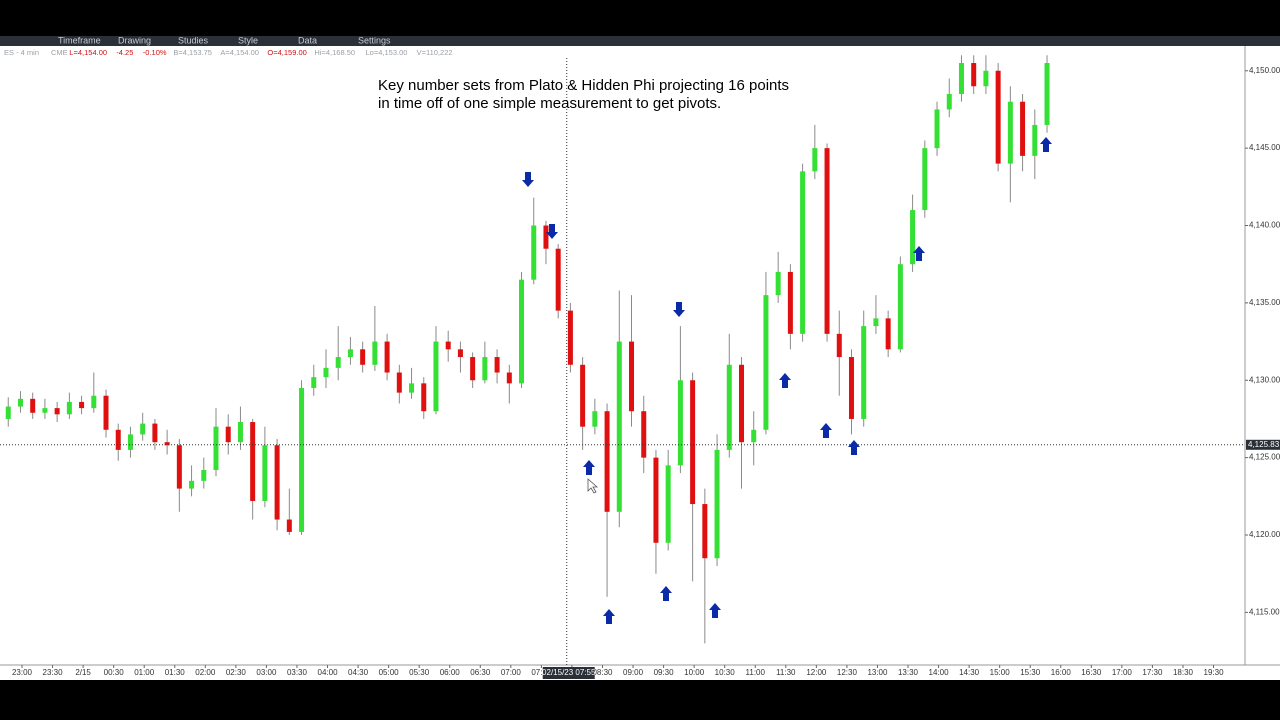 This screenshot has width=1280, height=720. Describe the element at coordinates (593, 486) in the screenshot. I see `mouse-cursor` at that location.